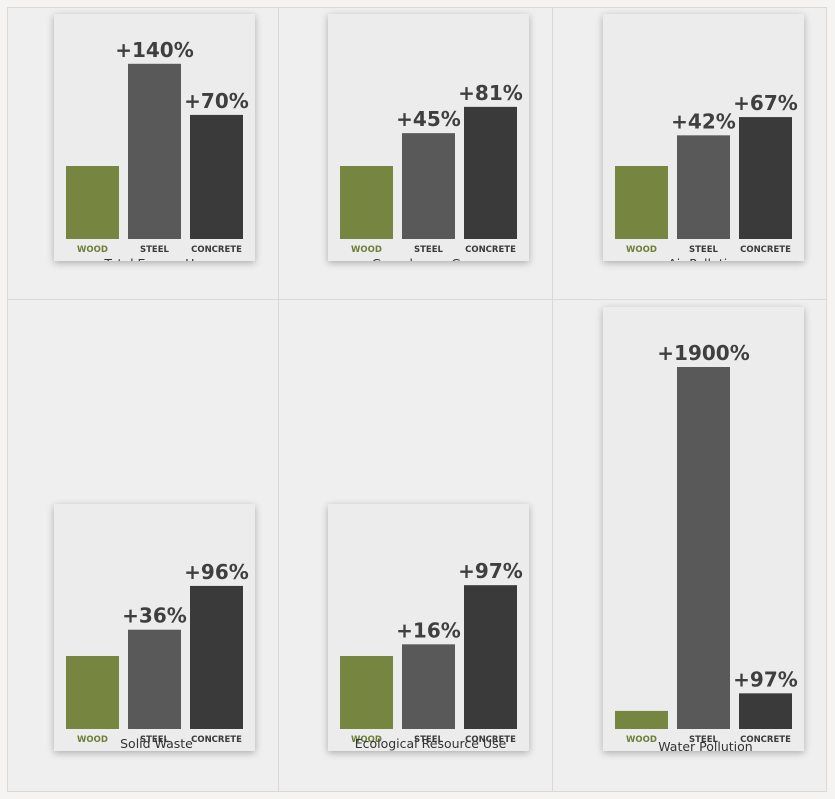 The image size is (835, 799). Describe the element at coordinates (154, 50) in the screenshot. I see `value-label: +140%` at that location.